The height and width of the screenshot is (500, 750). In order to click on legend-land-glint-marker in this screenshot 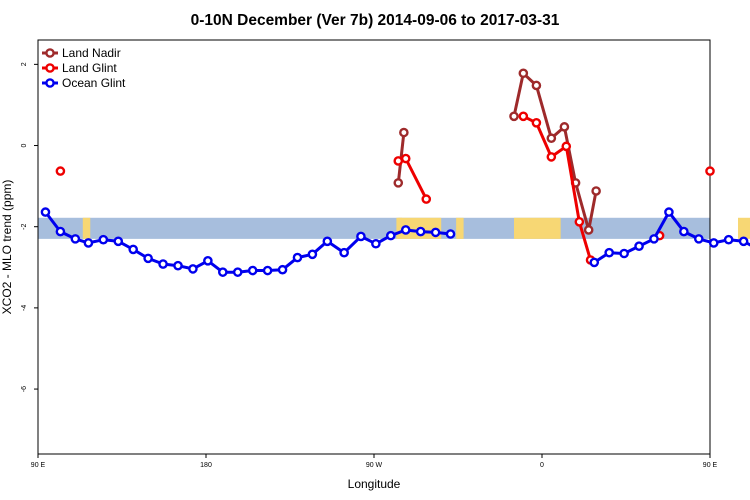, I will do `click(50, 68)`.